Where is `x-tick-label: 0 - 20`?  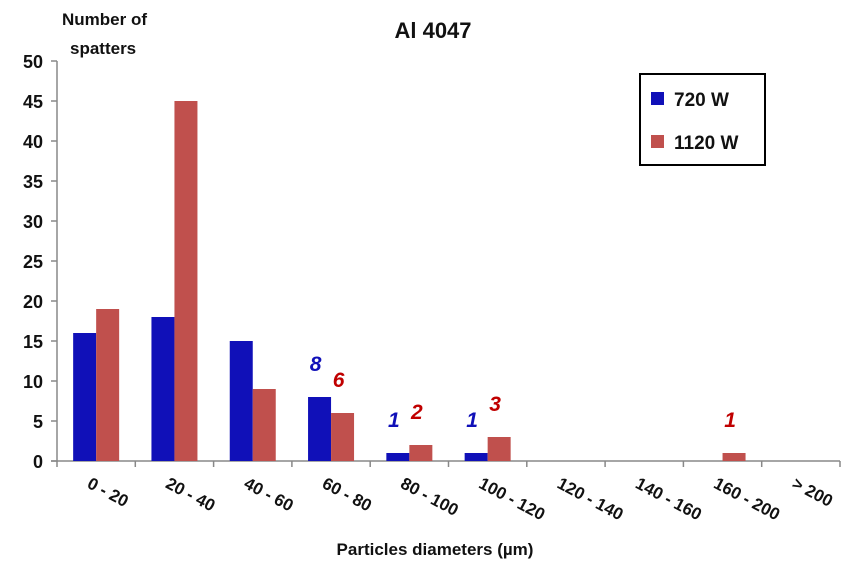
x-tick-label: 0 - 20 is located at coordinates (107, 492).